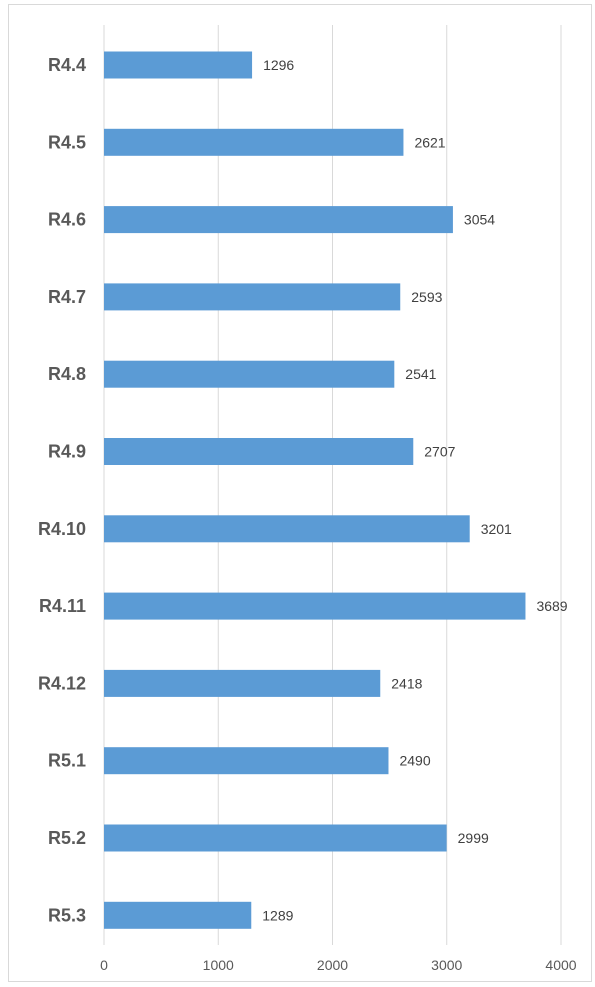 The height and width of the screenshot is (987, 595). What do you see at coordinates (62, 683) in the screenshot?
I see `category-label: R4.12` at bounding box center [62, 683].